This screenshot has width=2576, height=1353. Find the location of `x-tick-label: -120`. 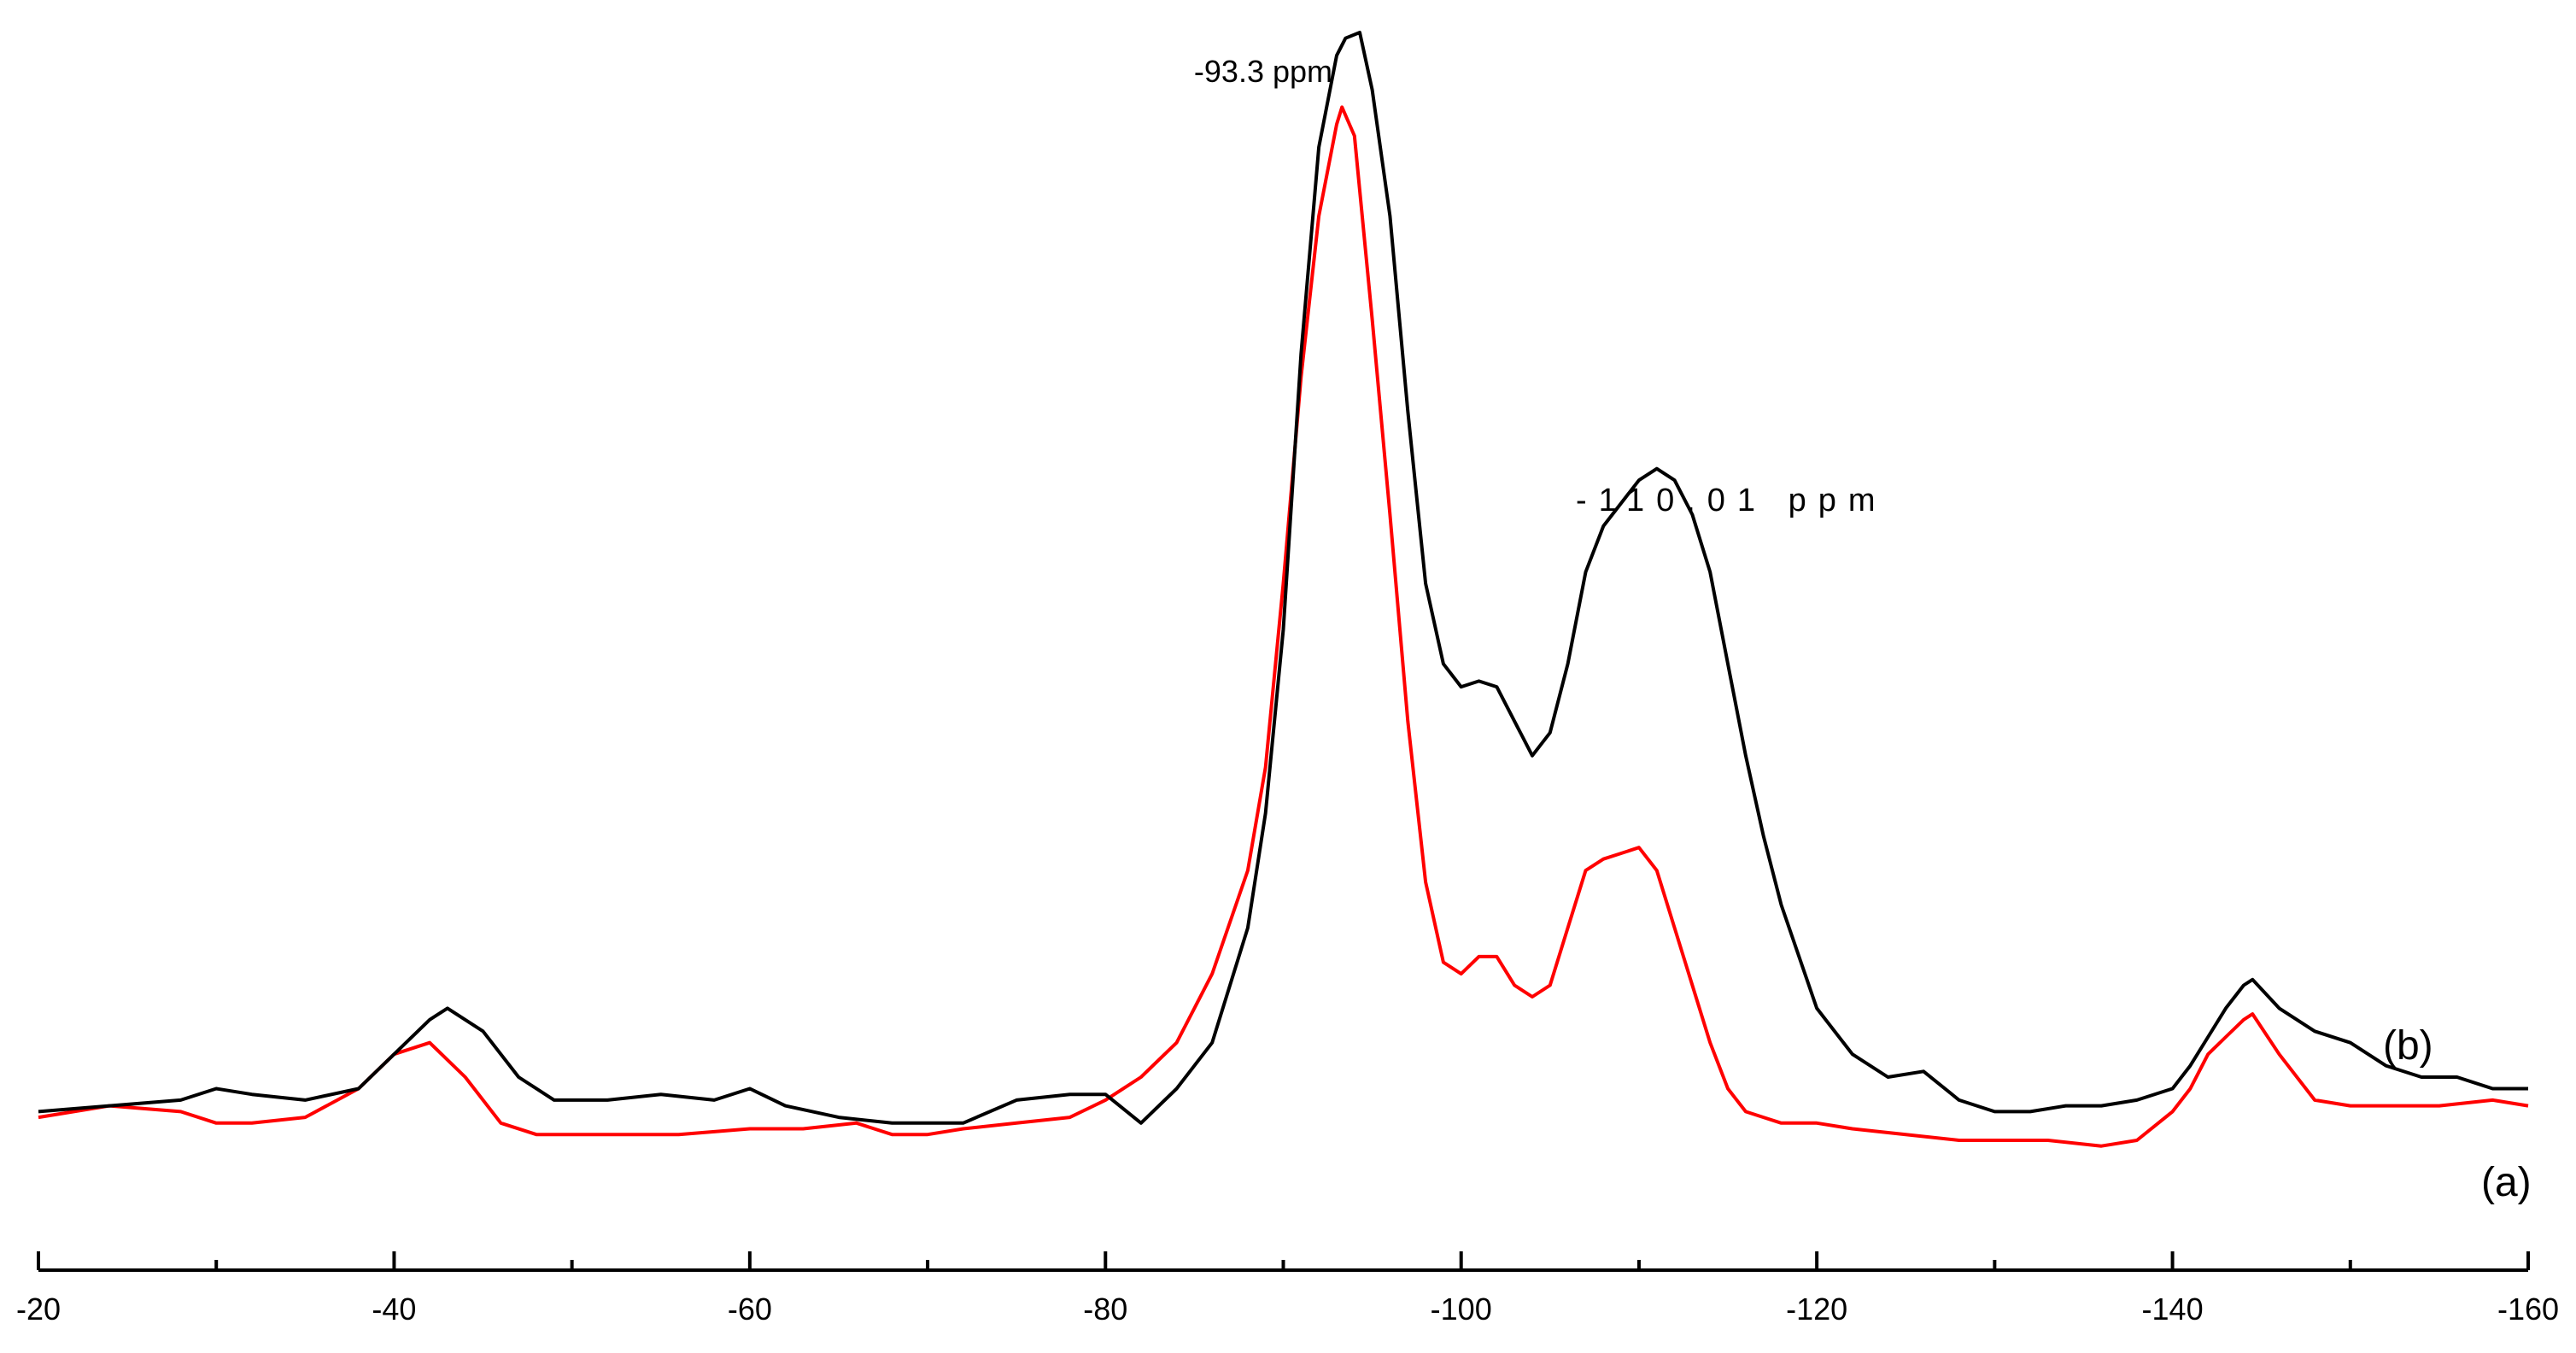

x-tick-label: -120 is located at coordinates (1816, 1309).